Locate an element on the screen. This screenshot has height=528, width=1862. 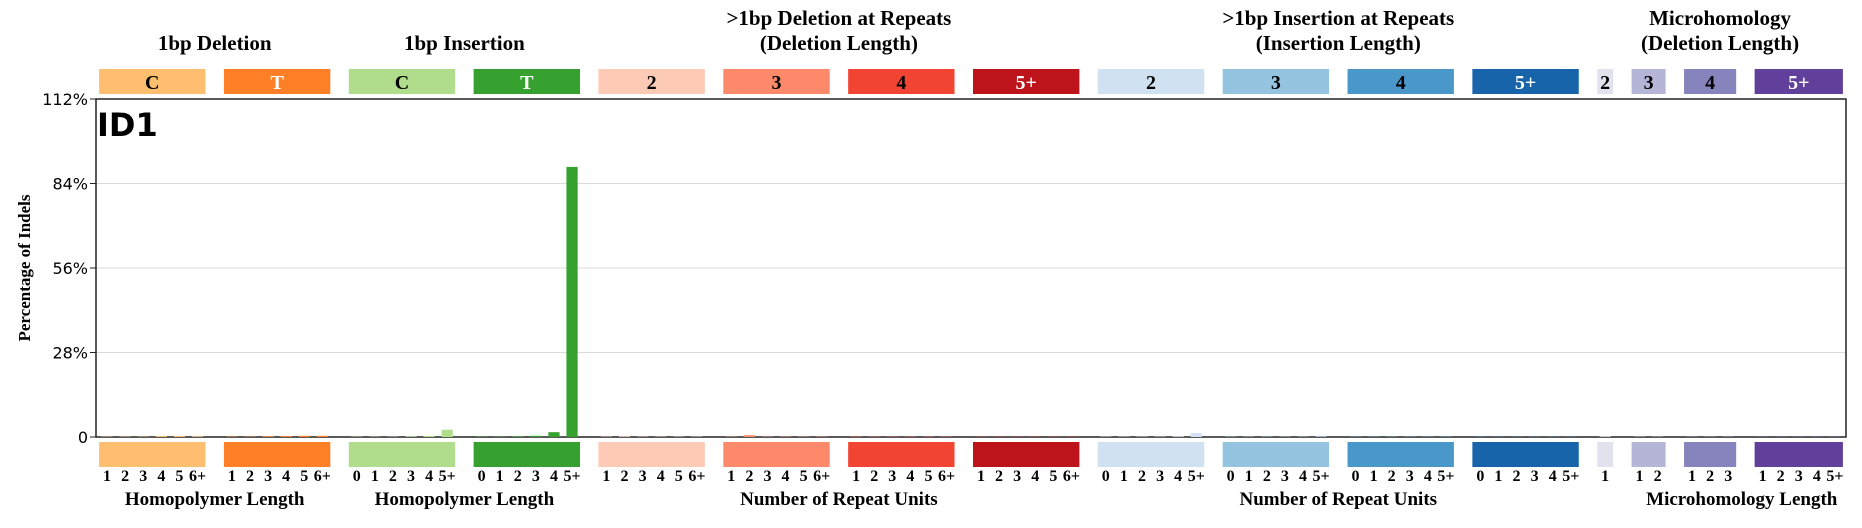
y-tick-label: 28% is located at coordinates (70, 353).